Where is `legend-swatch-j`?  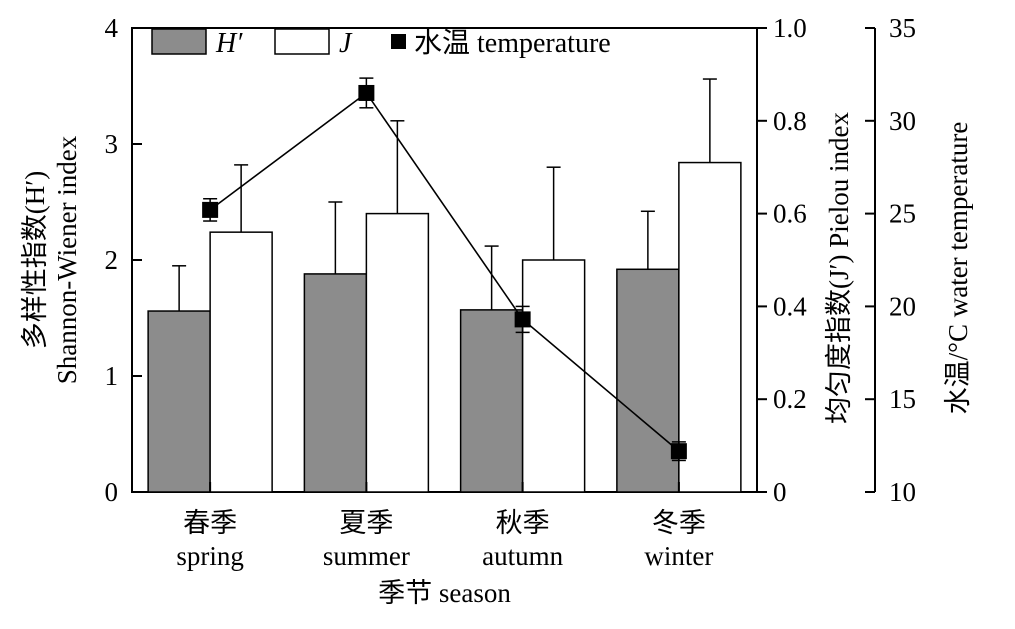 legend-swatch-j is located at coordinates (302, 41).